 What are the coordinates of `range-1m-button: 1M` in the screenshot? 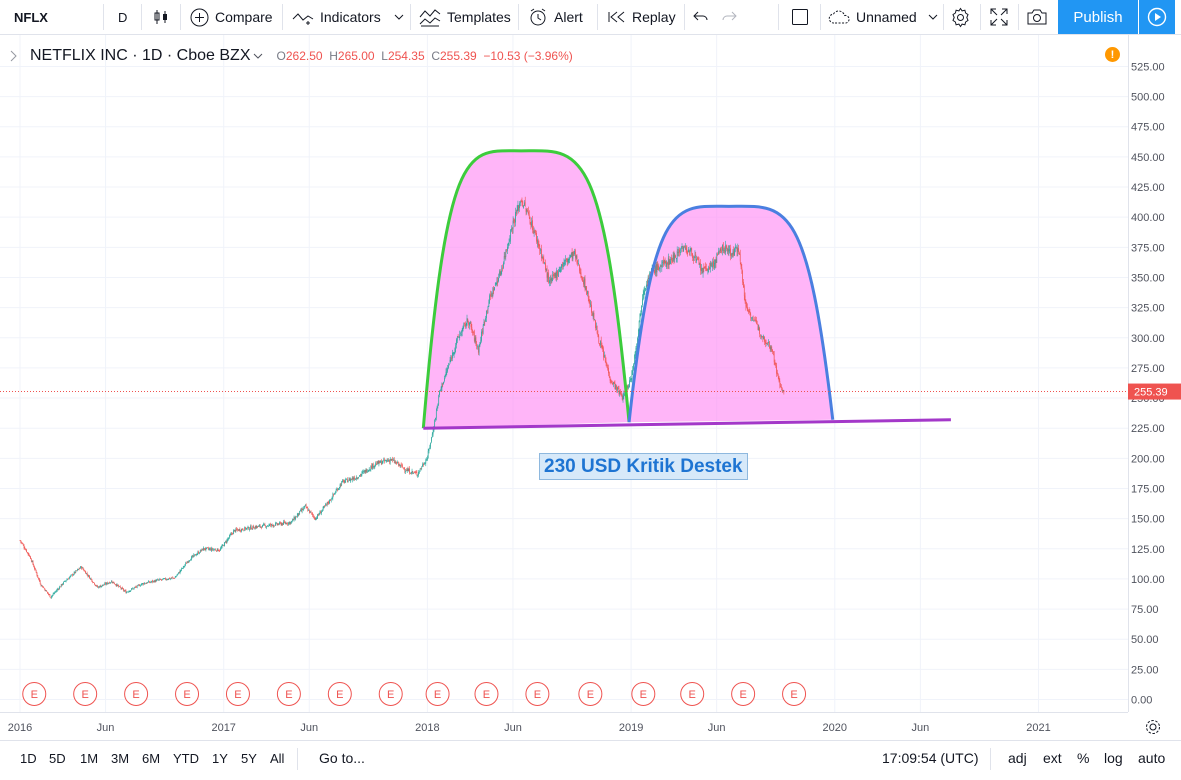 It's located at (89, 758).